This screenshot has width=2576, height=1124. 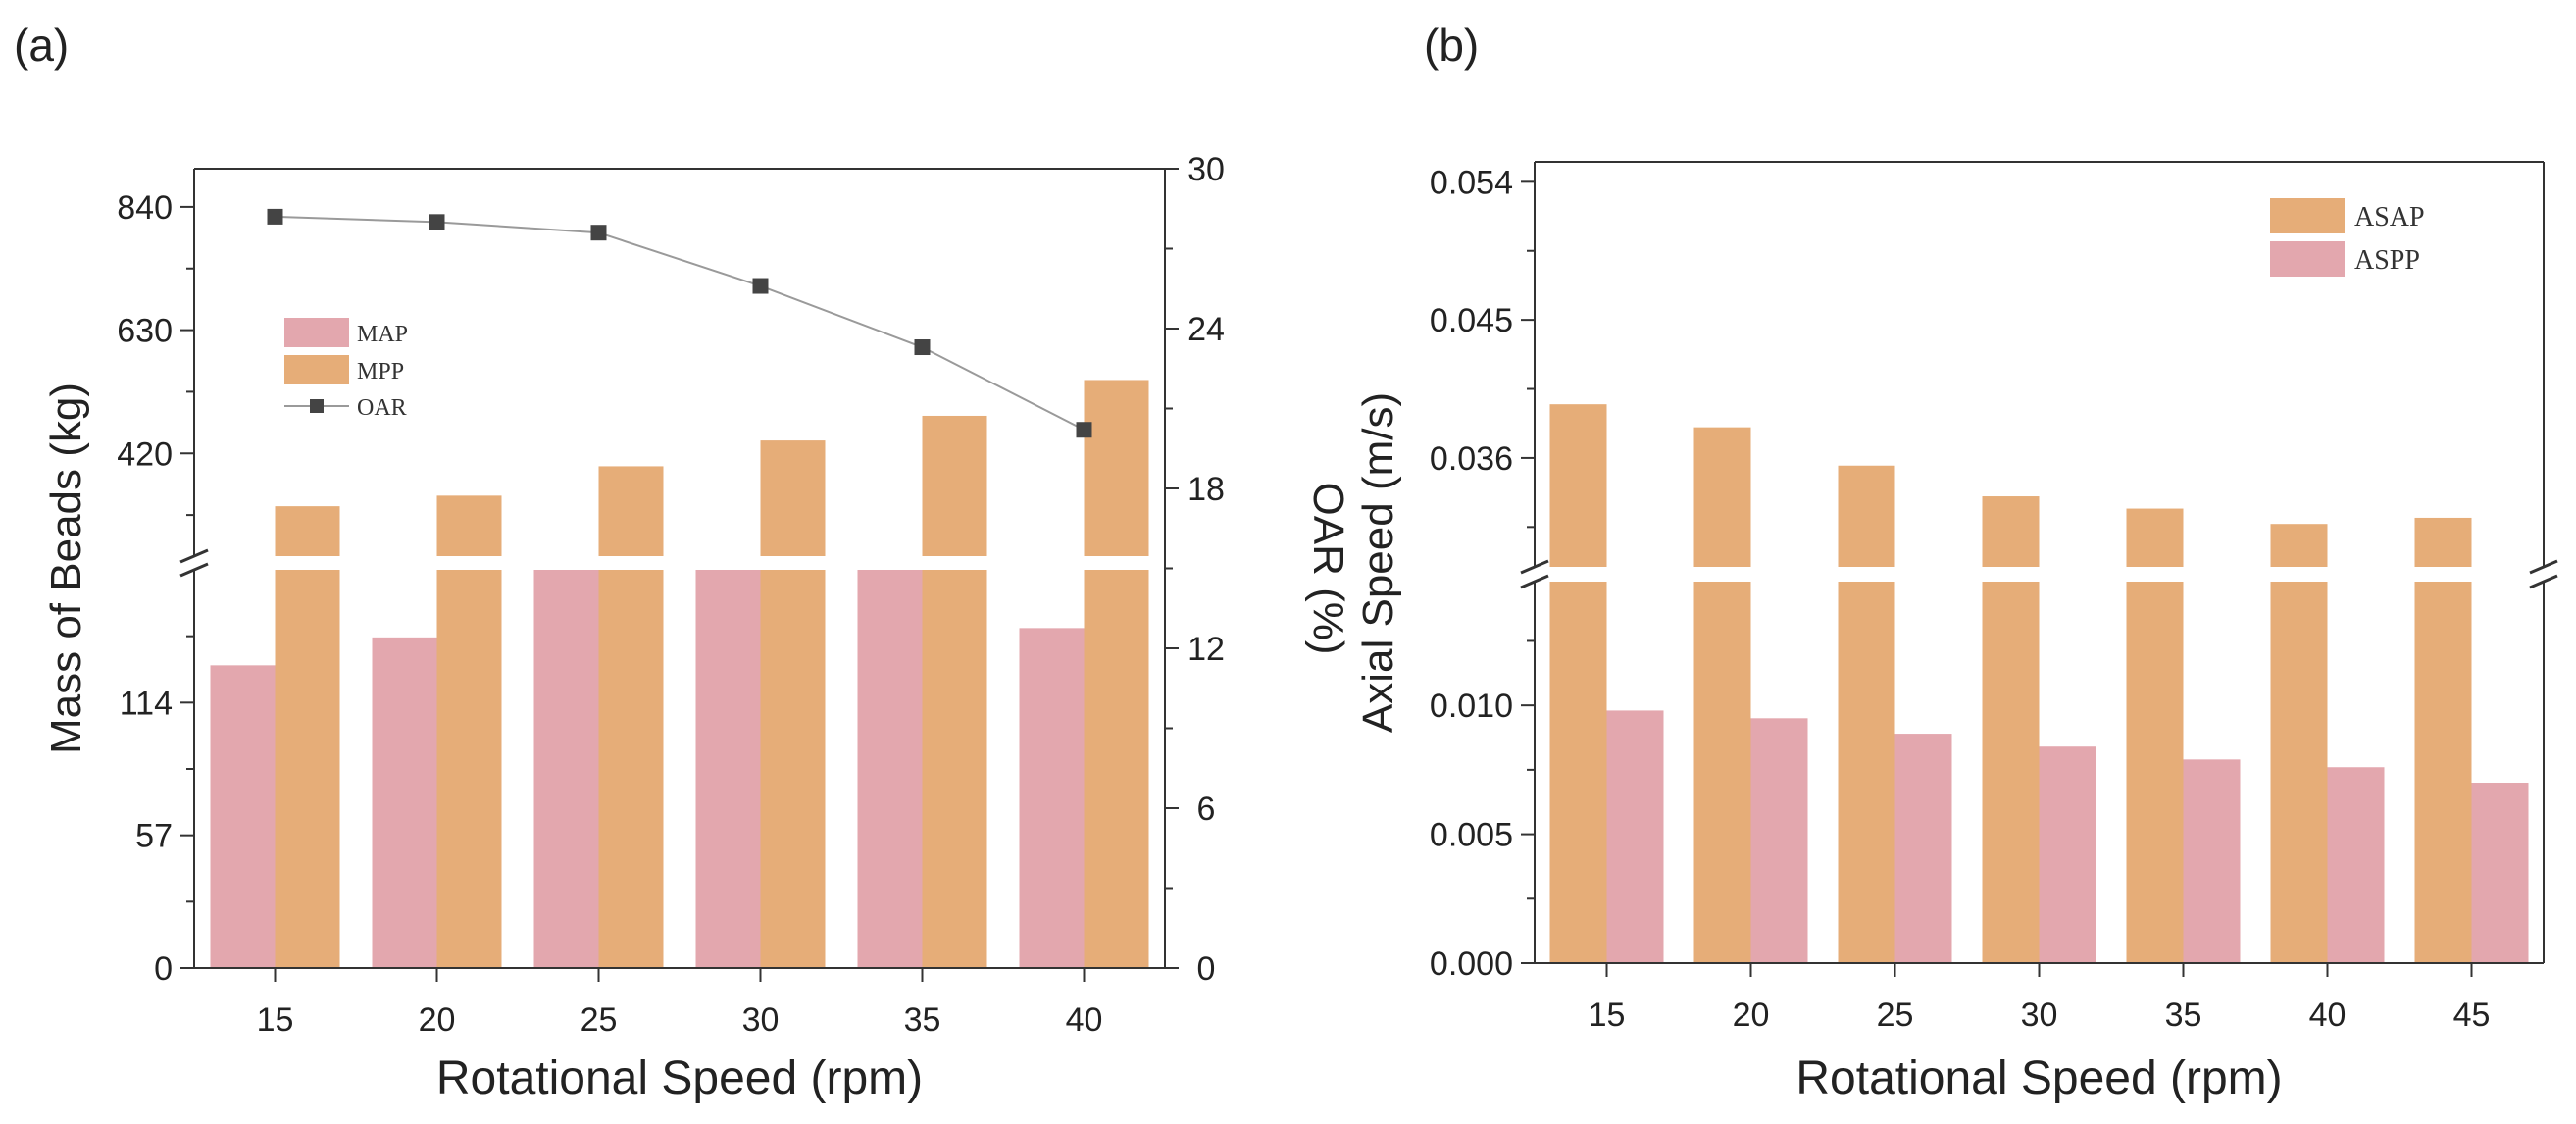 I want to click on xtick-label-b-35: 35, so click(x=2184, y=1015).